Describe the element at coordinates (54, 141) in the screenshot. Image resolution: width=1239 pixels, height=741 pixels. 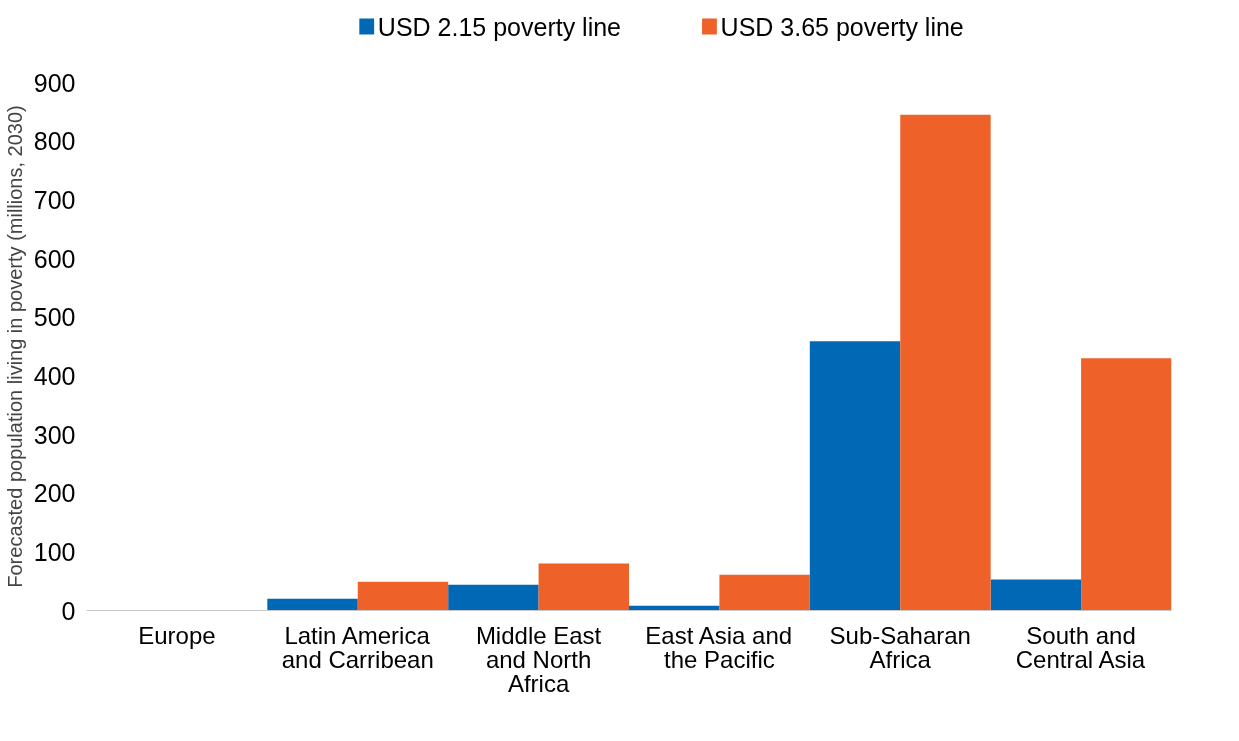
I see `y-tick-label: 800` at that location.